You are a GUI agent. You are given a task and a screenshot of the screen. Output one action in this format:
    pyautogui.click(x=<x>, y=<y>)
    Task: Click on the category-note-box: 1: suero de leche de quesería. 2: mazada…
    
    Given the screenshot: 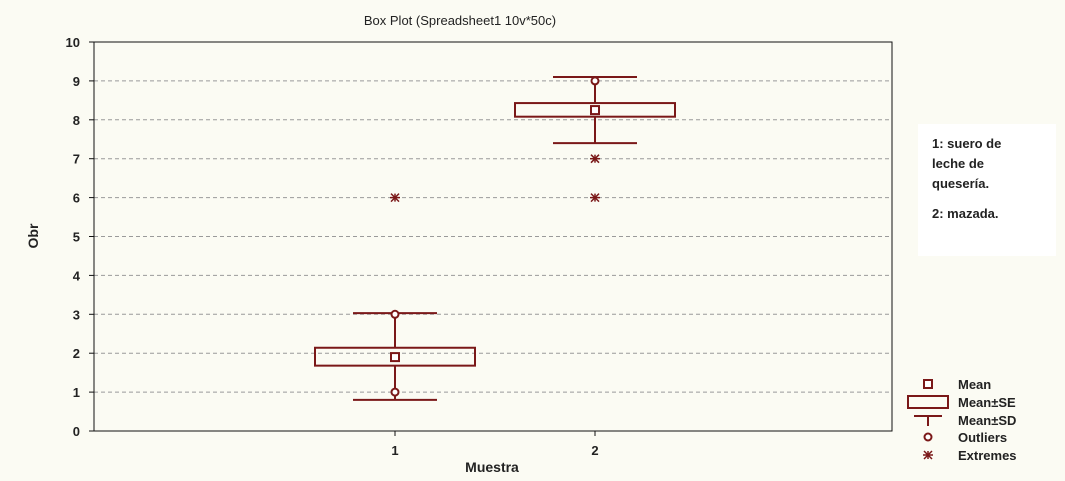 What is the action you would take?
    pyautogui.click(x=987, y=190)
    